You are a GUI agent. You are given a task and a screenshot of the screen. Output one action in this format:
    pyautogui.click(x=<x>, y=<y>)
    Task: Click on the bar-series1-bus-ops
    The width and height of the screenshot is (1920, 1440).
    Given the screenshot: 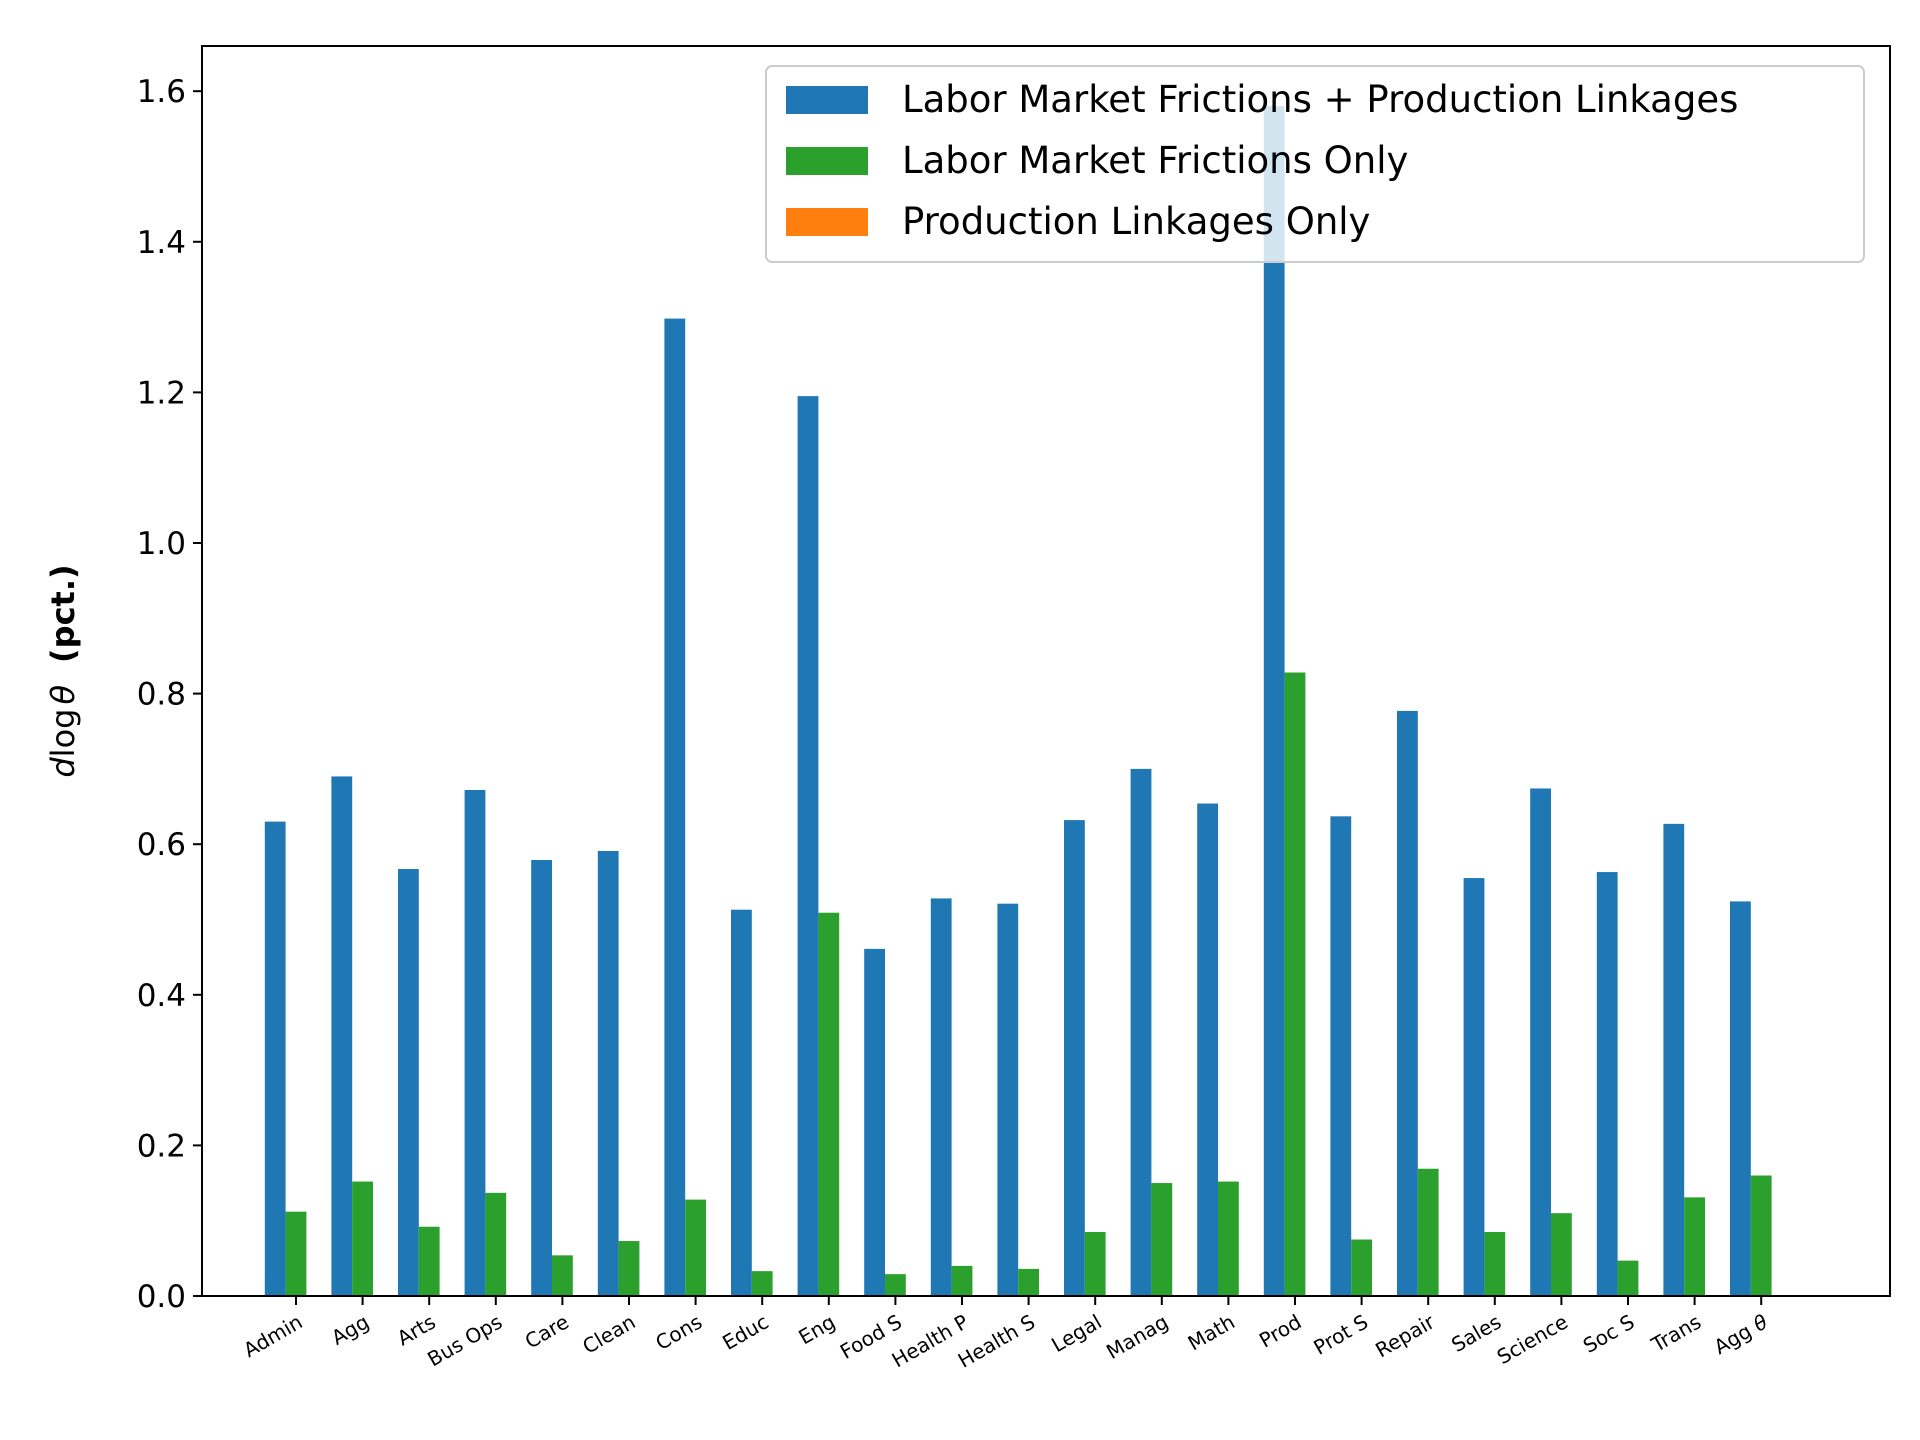 What is the action you would take?
    pyautogui.click(x=475, y=1042)
    